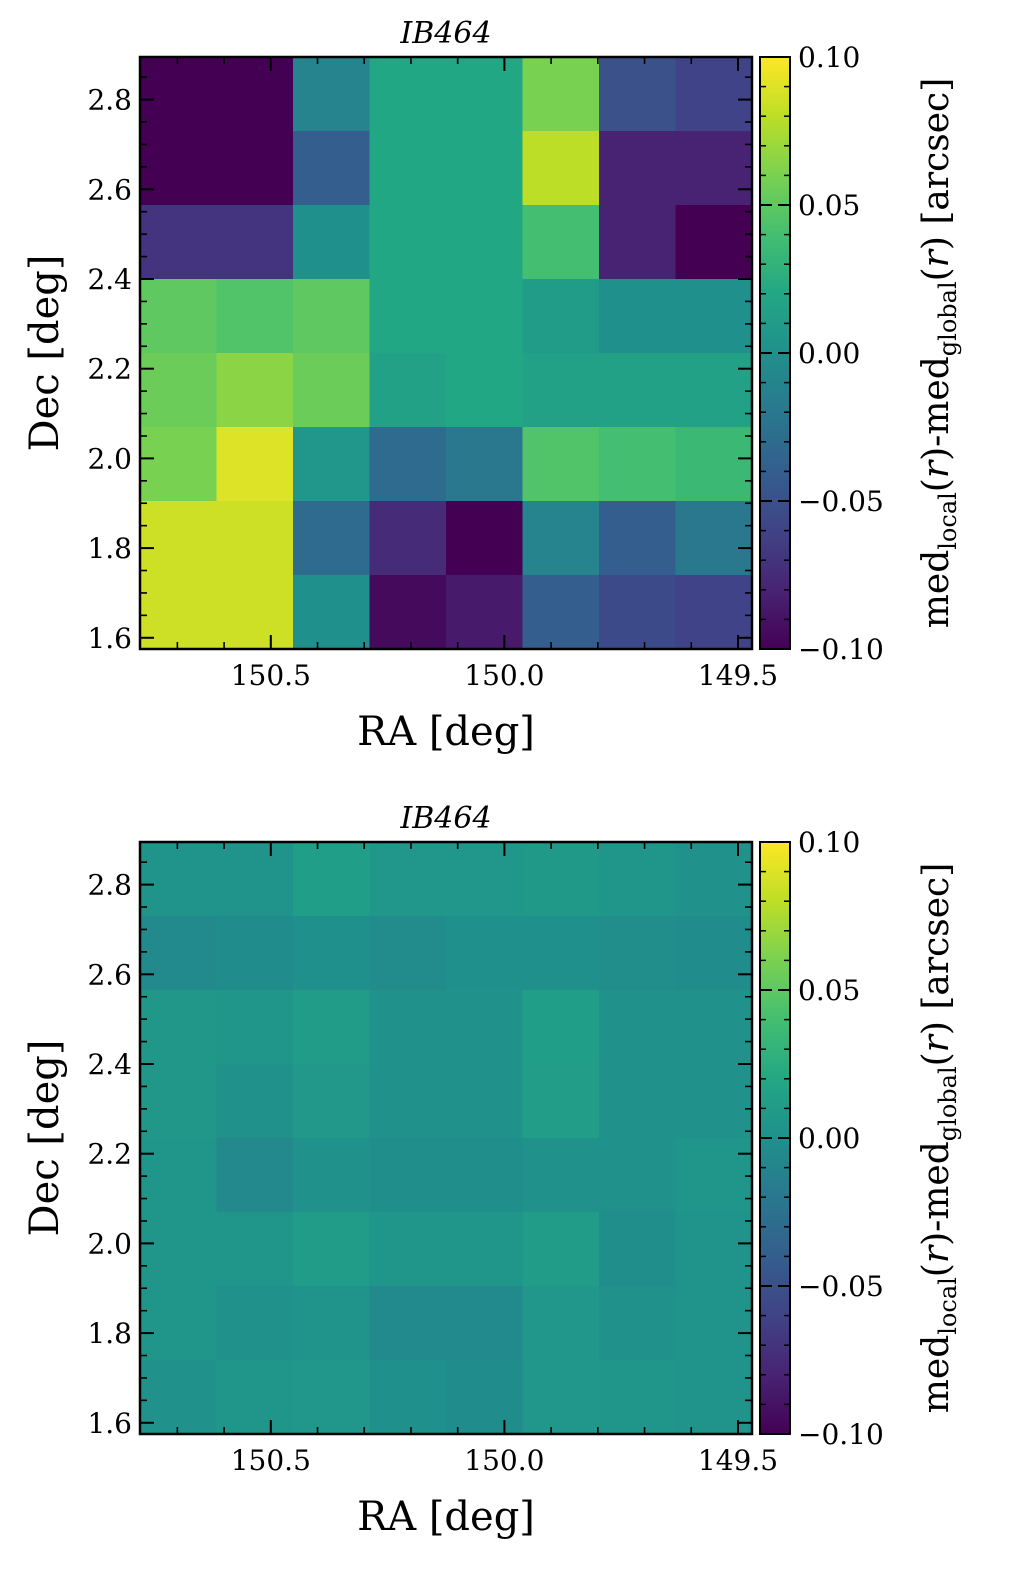 The width and height of the screenshot is (1016, 1578). What do you see at coordinates (109, 1064) in the screenshot?
I see `y-tick-label: 2.4` at bounding box center [109, 1064].